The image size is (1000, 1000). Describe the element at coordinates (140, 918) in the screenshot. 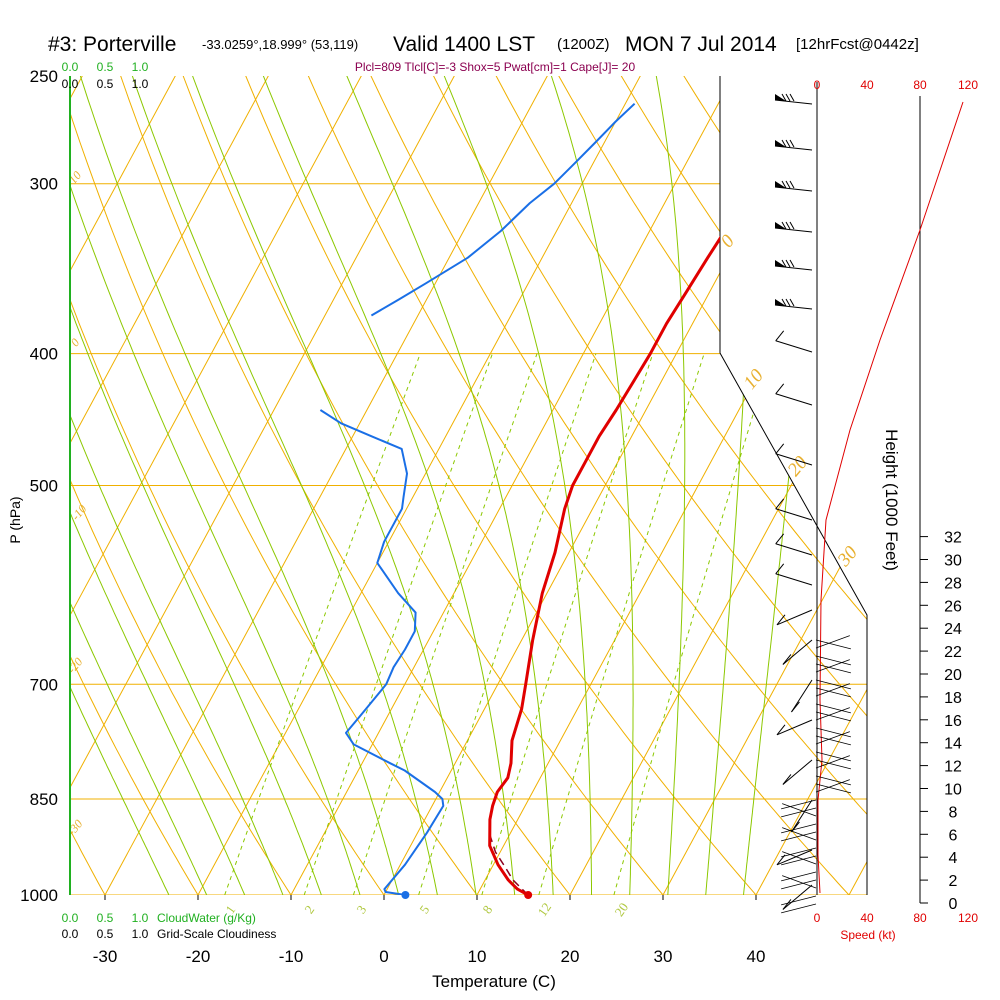

I see `cloud-water-tick-bottom: 1.0` at that location.